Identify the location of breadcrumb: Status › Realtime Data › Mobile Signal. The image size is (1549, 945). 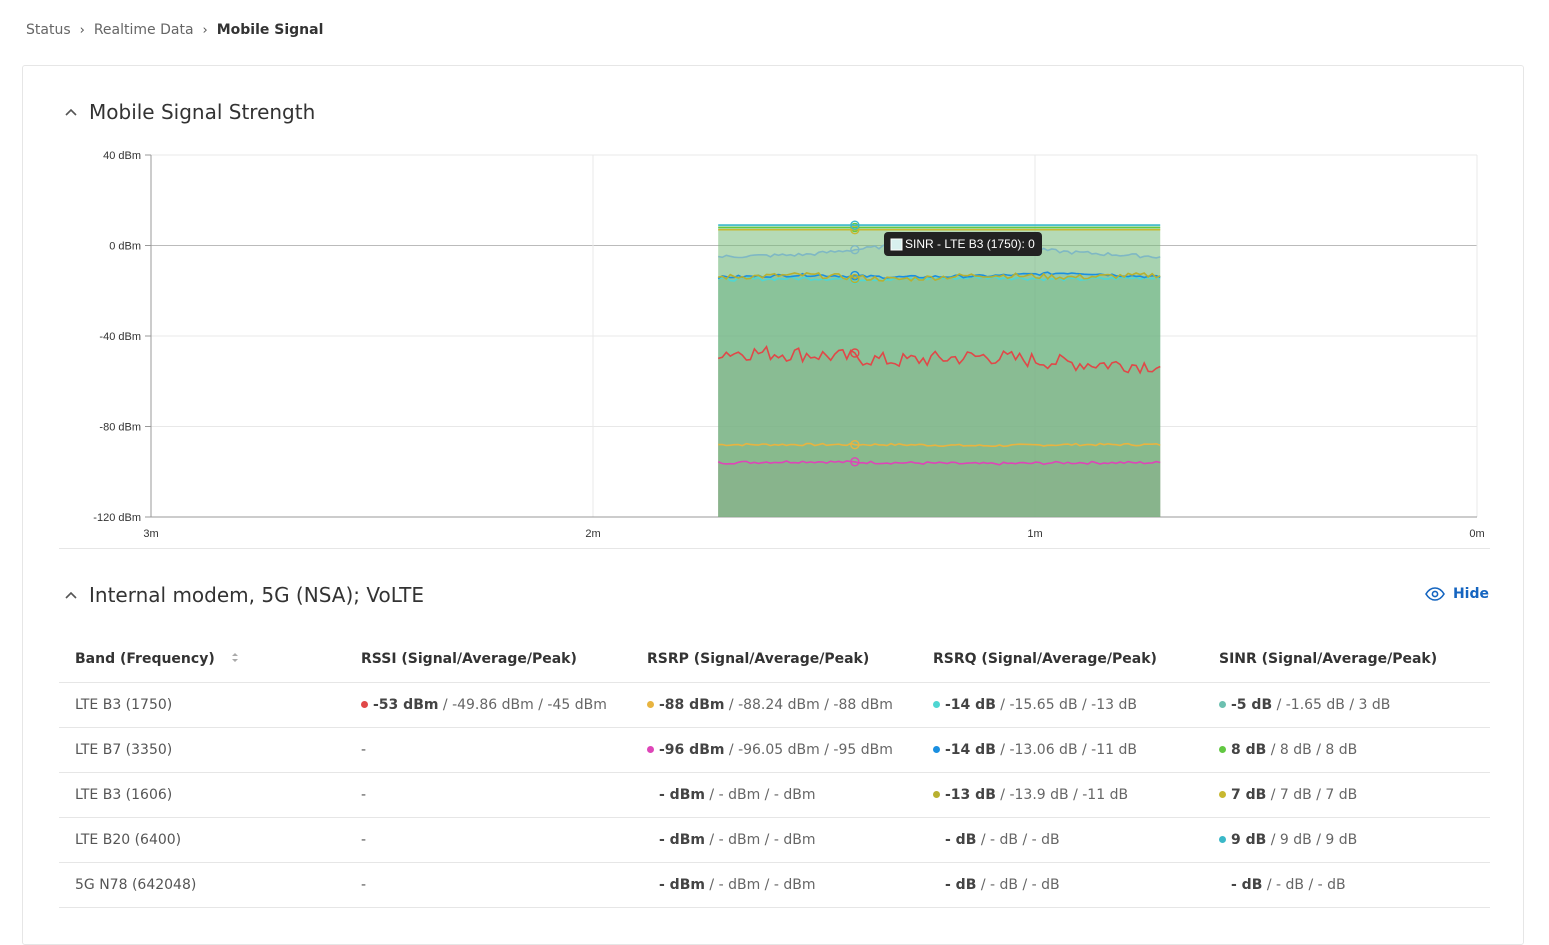
(174, 30).